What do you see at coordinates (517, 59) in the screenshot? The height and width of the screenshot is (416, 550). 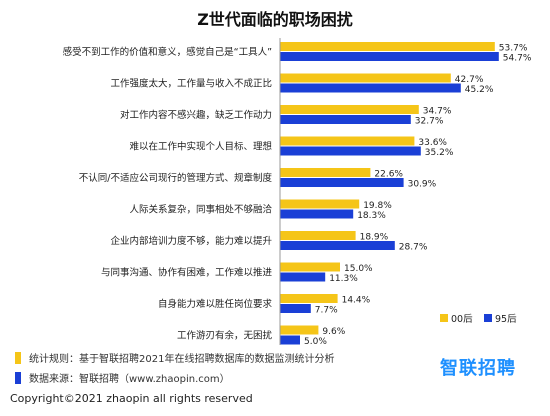 I see `data-label: 54.7%` at bounding box center [517, 59].